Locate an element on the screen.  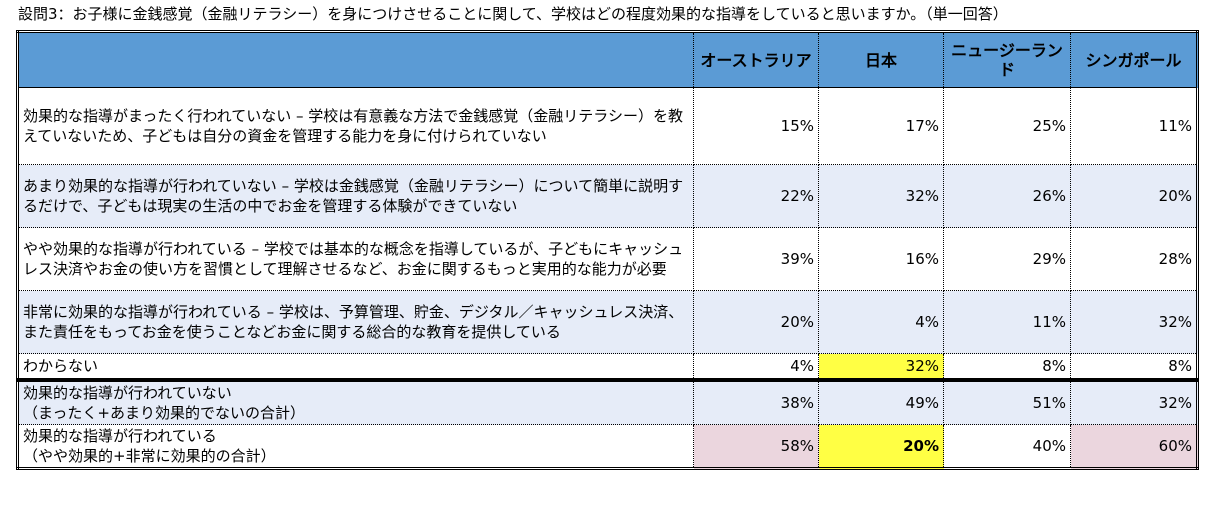
value-cell: 17% is located at coordinates (881, 126).